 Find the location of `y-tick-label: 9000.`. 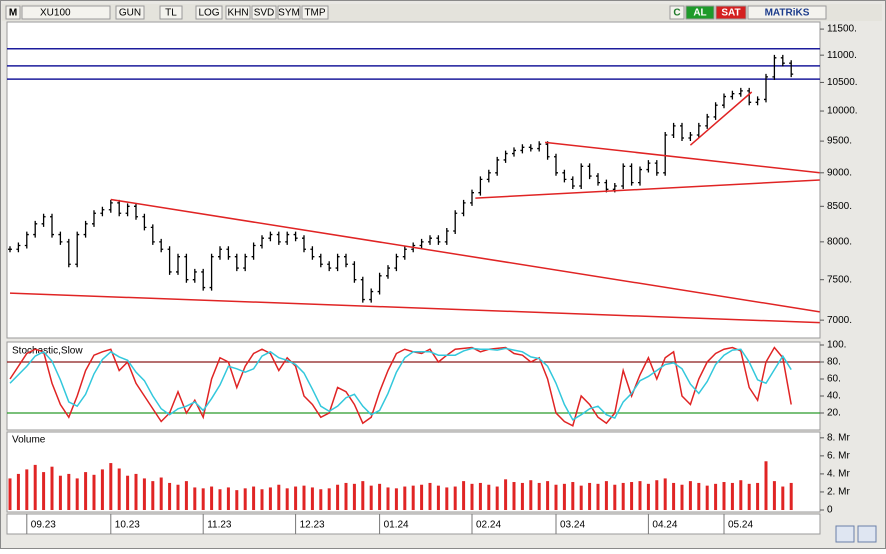

y-tick-label: 9000. is located at coordinates (839, 172).